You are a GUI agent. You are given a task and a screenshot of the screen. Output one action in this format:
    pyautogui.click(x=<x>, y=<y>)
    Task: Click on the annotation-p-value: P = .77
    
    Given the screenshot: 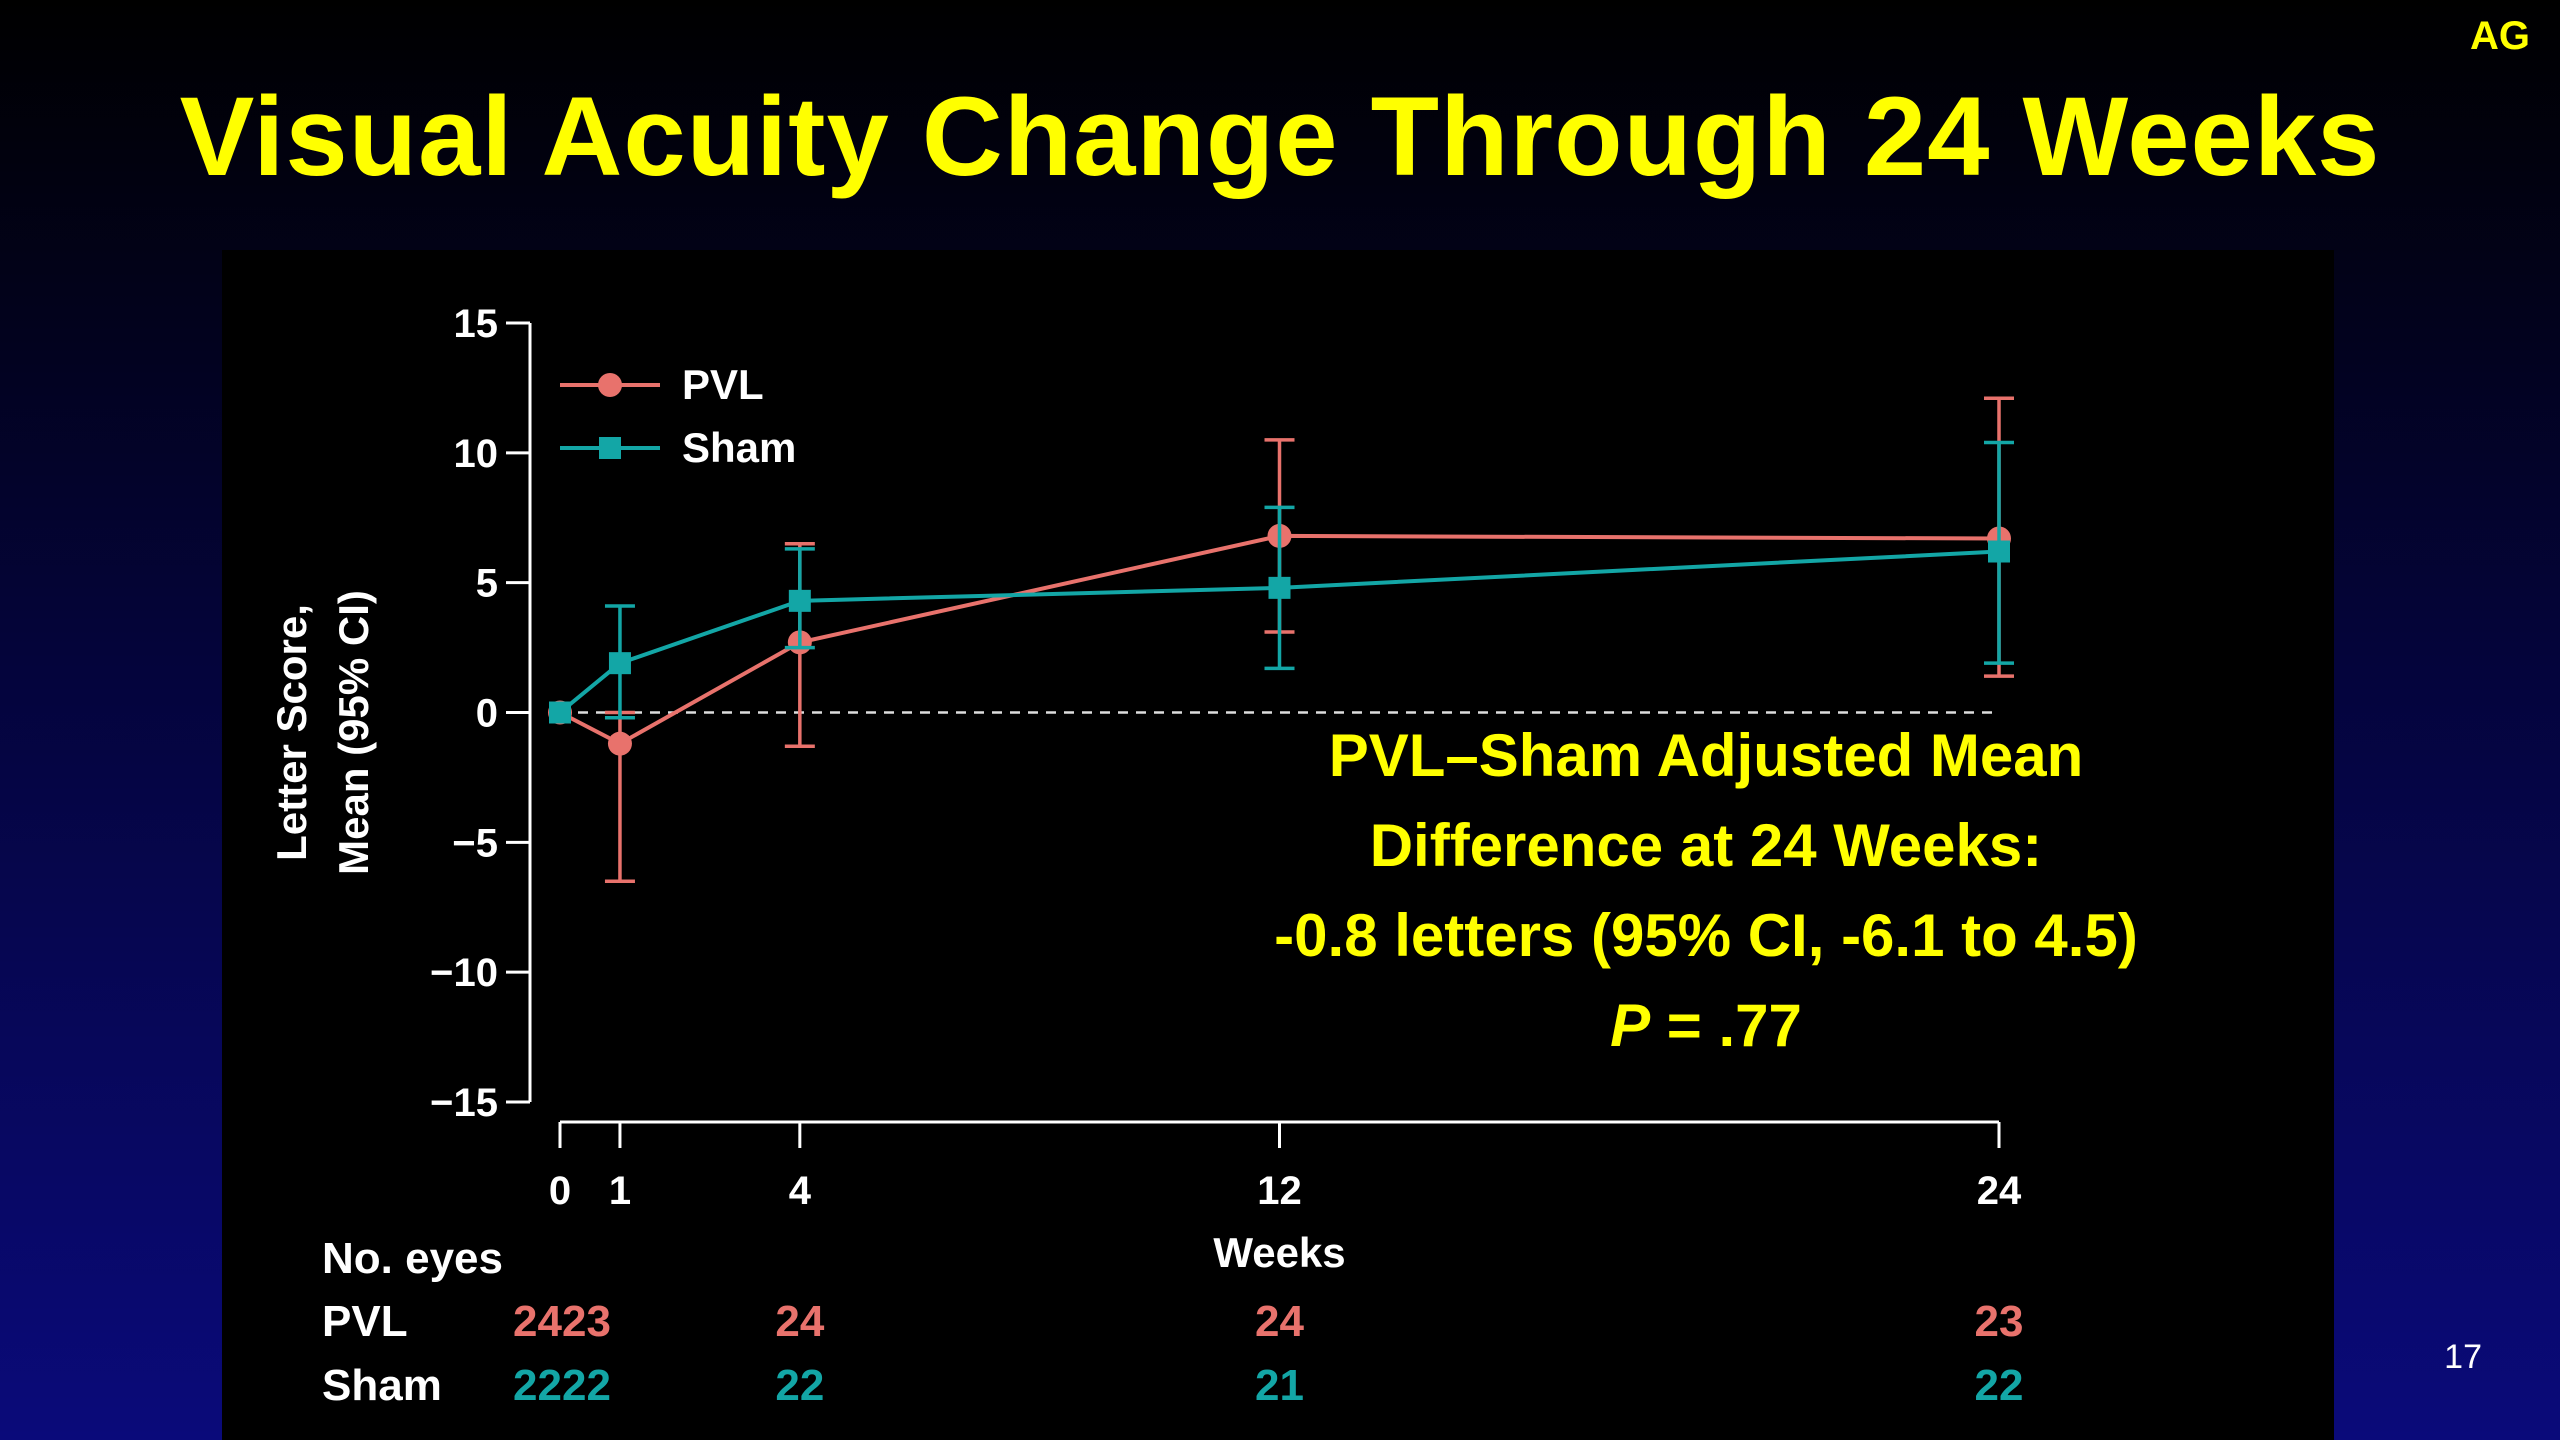 What is the action you would take?
    pyautogui.click(x=1706, y=1025)
    